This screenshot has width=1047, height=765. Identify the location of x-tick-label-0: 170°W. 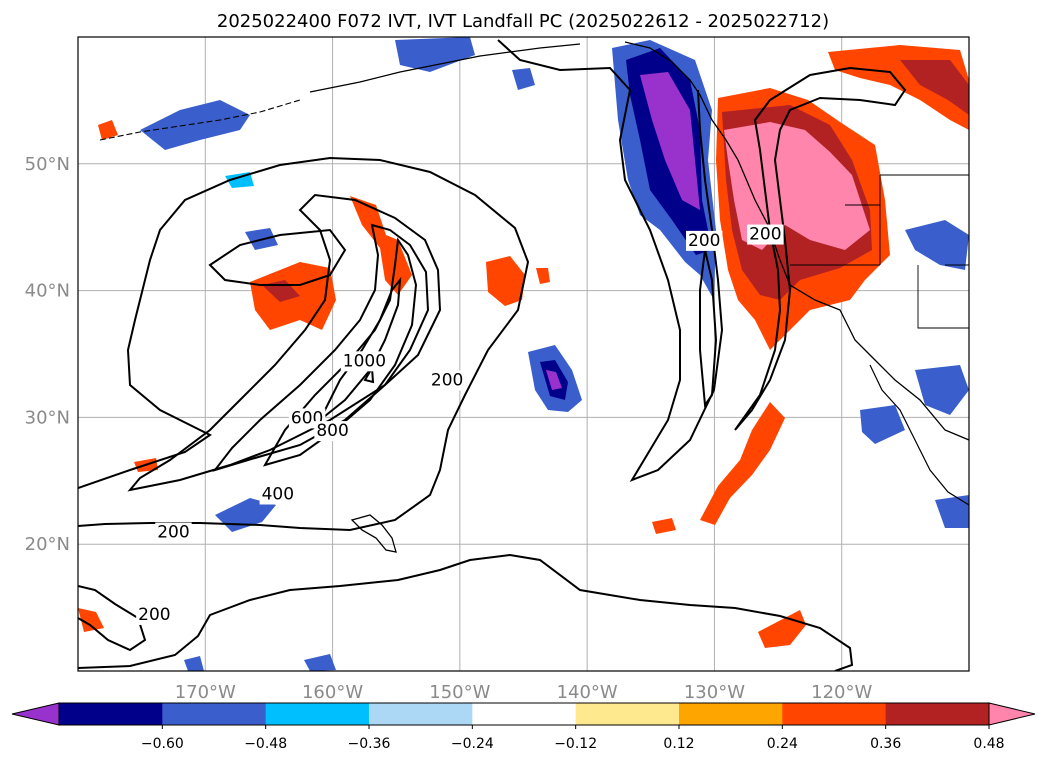
(205, 692).